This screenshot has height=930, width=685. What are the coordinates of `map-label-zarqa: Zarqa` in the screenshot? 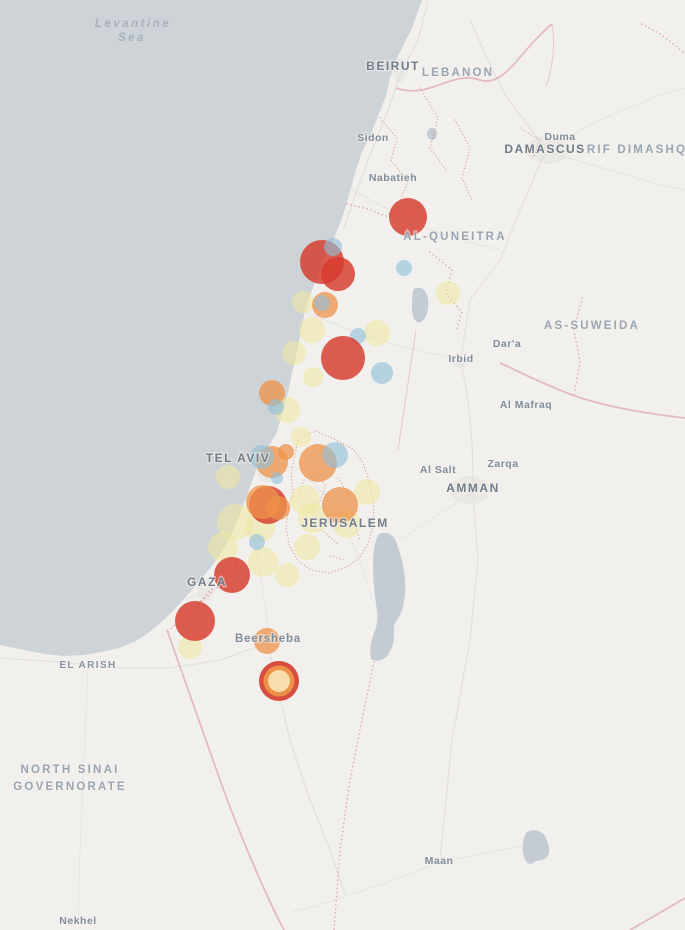 It's located at (502, 464).